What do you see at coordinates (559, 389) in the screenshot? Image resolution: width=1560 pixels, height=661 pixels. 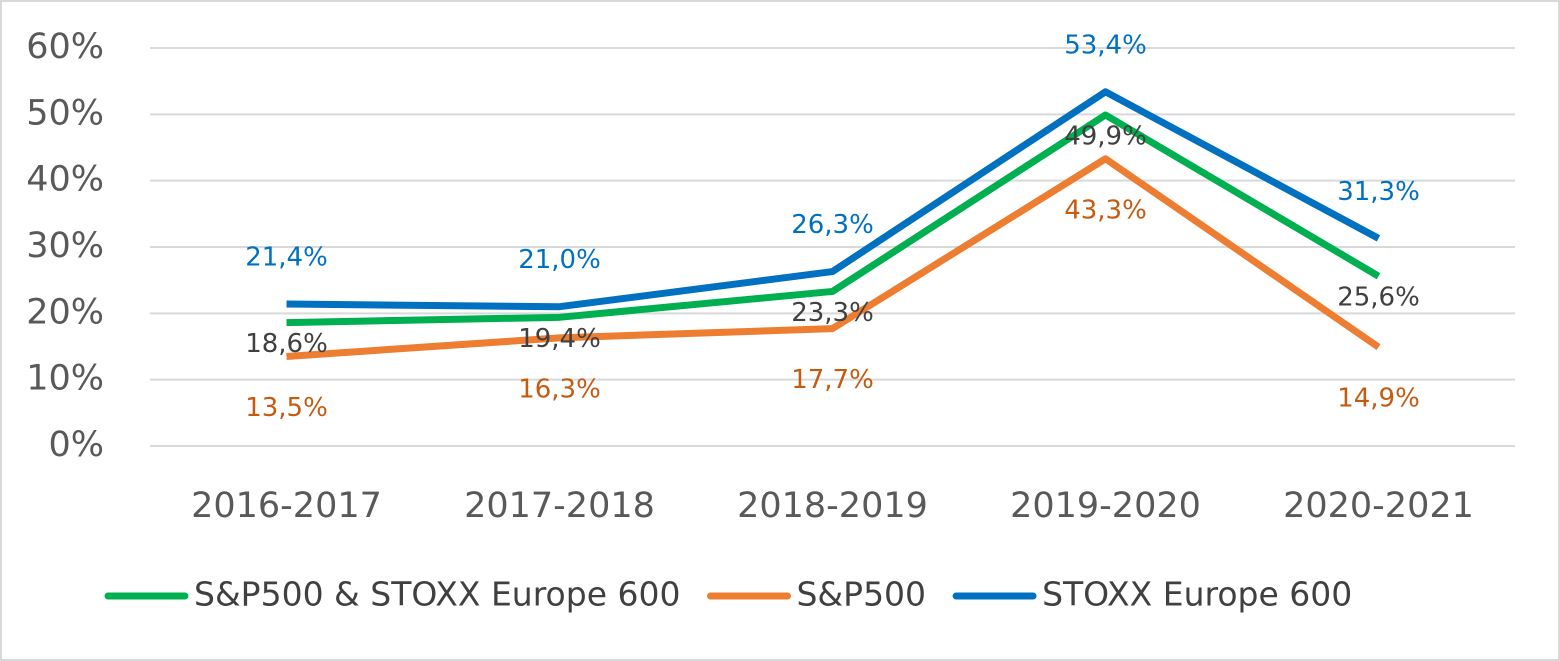 I see `data-label: 16,3%` at bounding box center [559, 389].